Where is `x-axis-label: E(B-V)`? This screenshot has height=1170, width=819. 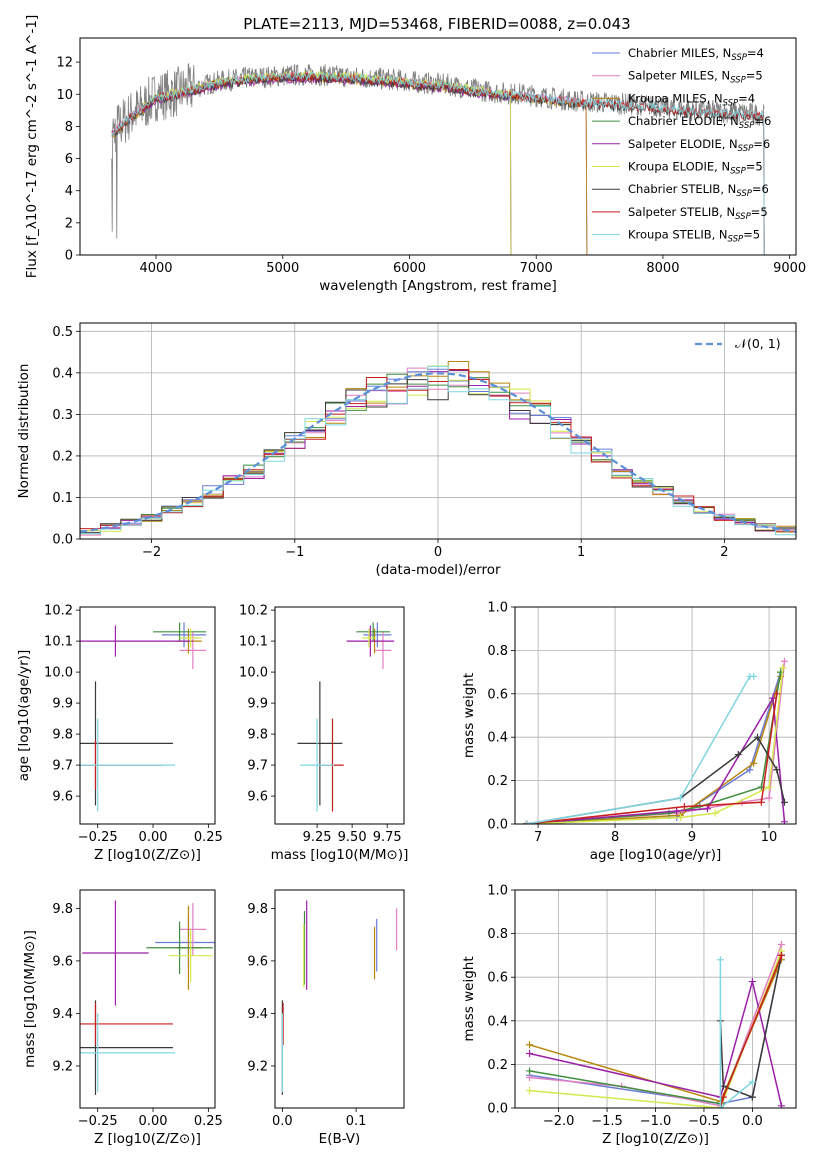 x-axis-label: E(B-V) is located at coordinates (340, 1139).